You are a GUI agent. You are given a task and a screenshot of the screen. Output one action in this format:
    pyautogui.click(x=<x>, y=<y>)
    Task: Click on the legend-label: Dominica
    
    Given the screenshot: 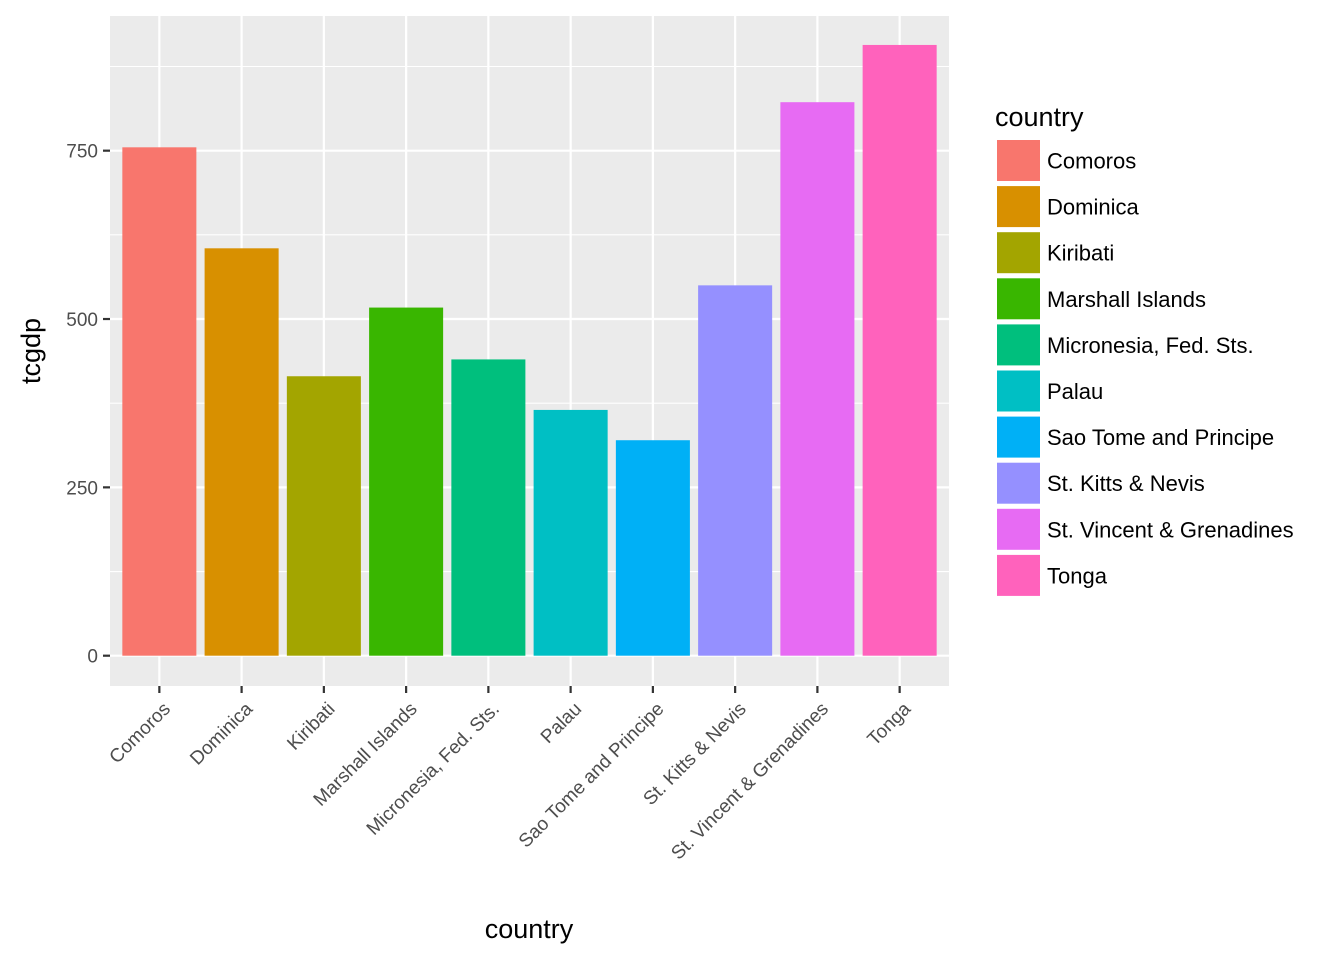 What is the action you would take?
    pyautogui.click(x=1093, y=207)
    